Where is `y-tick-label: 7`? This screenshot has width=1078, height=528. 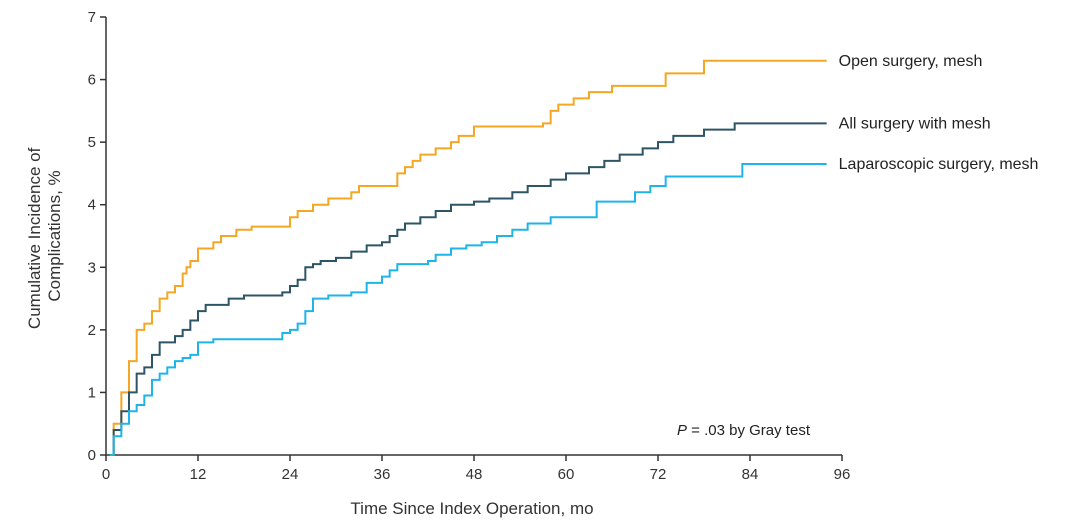
y-tick-label: 7 is located at coordinates (92, 17).